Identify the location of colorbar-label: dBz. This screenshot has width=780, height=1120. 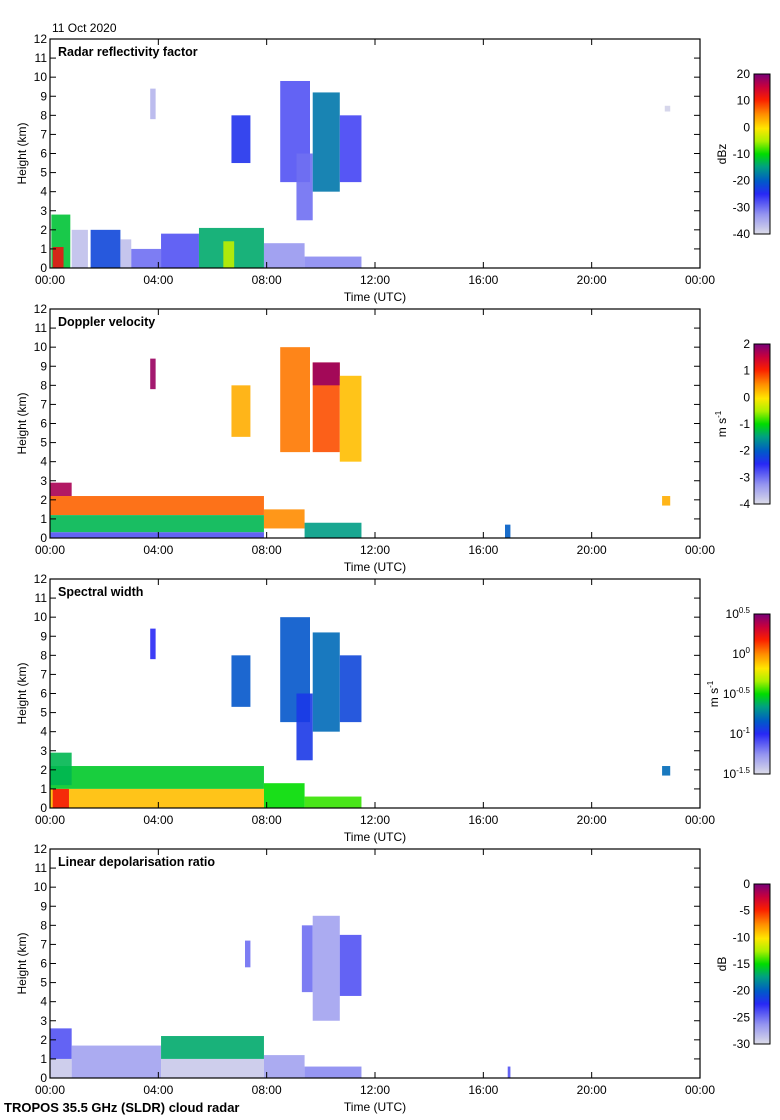
(722, 154).